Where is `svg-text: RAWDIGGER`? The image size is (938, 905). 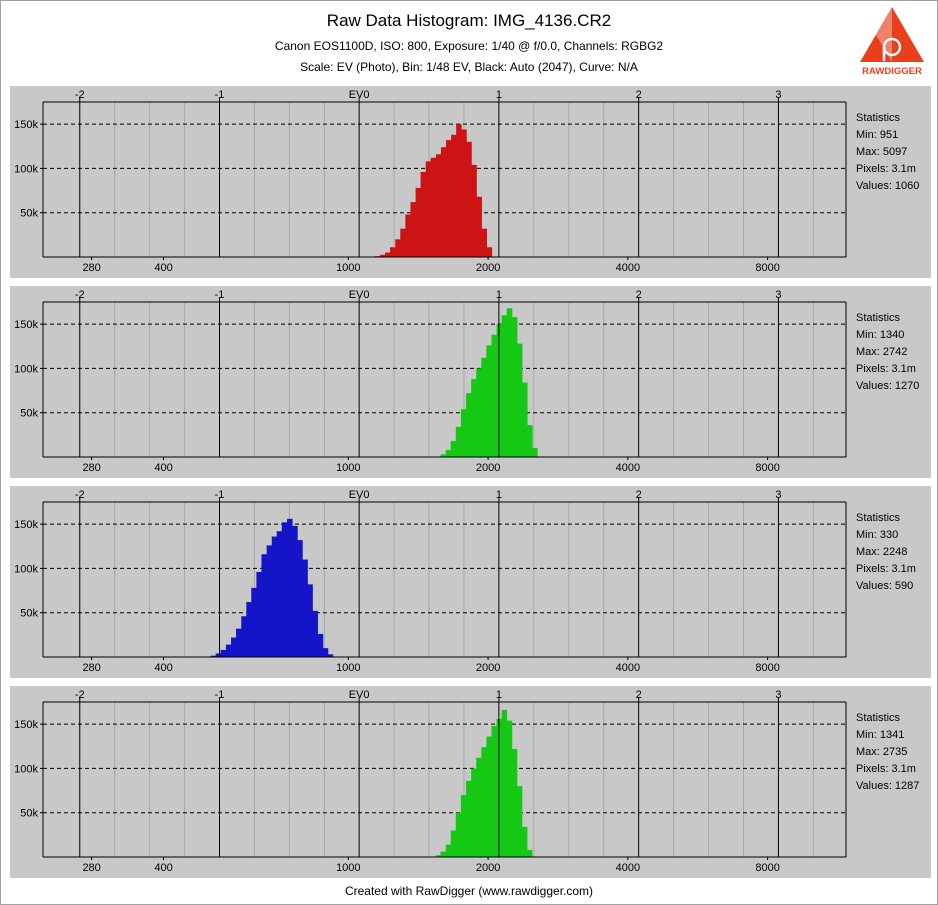 svg-text: RAWDIGGER is located at coordinates (892, 71).